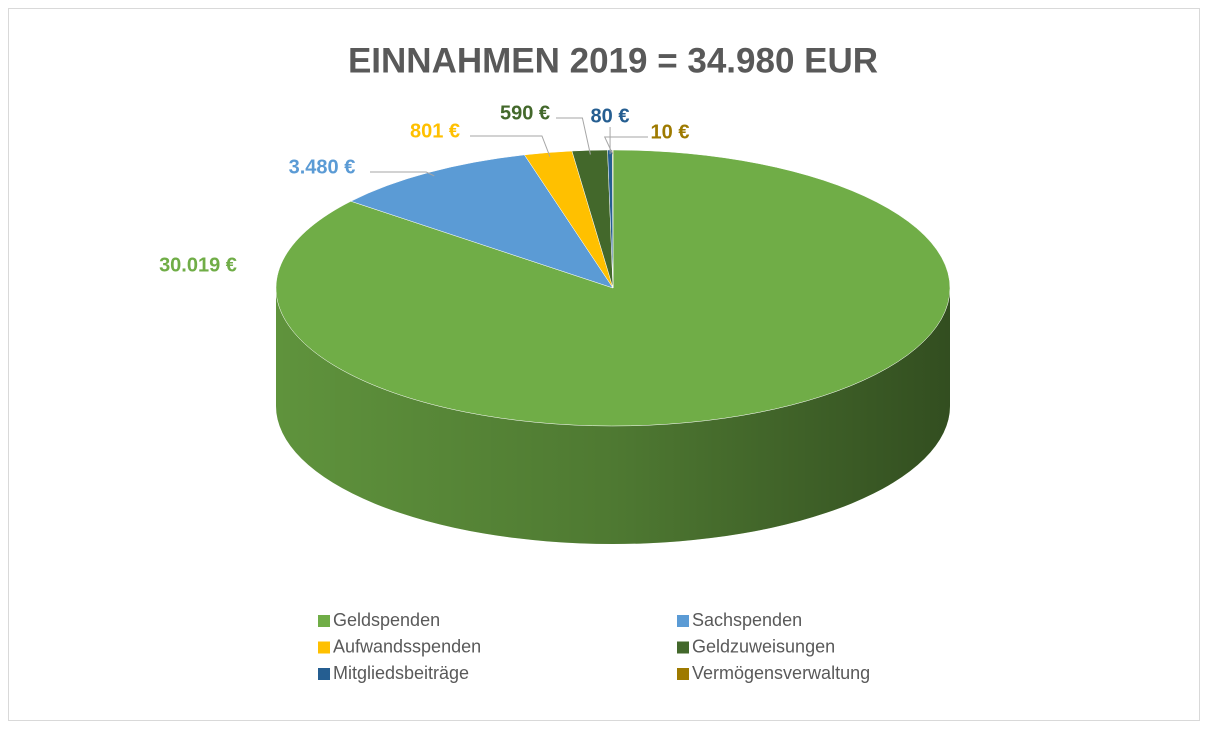 This screenshot has width=1208, height=734. What do you see at coordinates (763, 646) in the screenshot?
I see `legend-label: Geldzuweisungen` at bounding box center [763, 646].